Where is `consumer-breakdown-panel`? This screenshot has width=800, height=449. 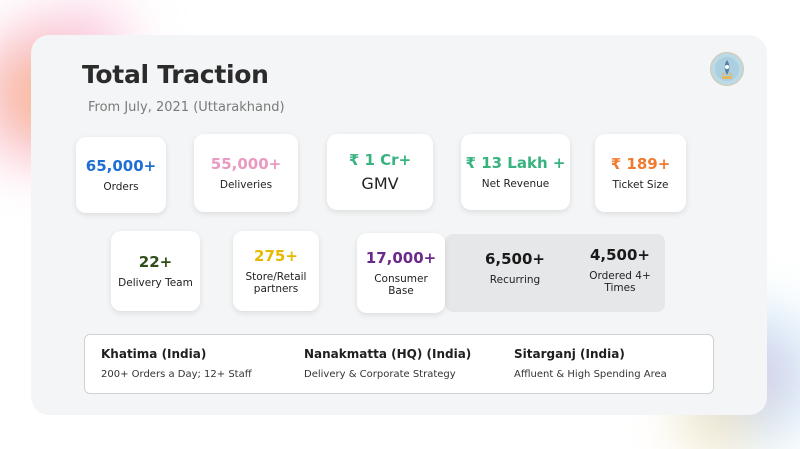
consumer-breakdown-panel is located at coordinates (555, 273).